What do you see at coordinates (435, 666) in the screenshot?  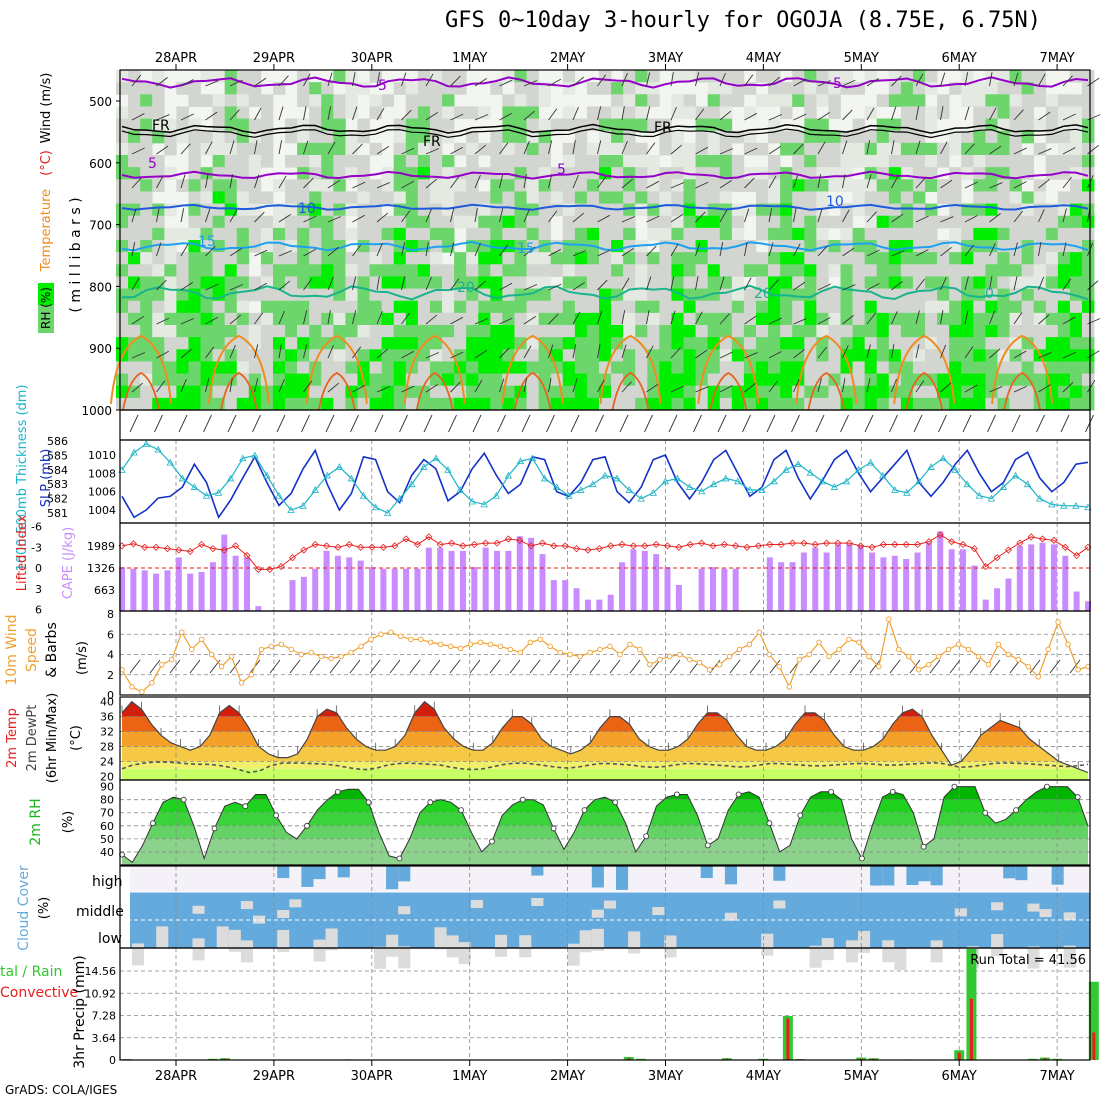 I see `barb` at bounding box center [435, 666].